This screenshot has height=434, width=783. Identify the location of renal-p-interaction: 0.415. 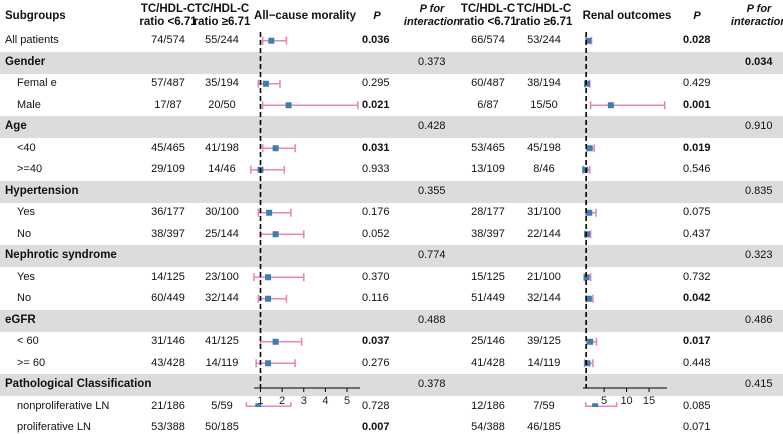
(759, 384).